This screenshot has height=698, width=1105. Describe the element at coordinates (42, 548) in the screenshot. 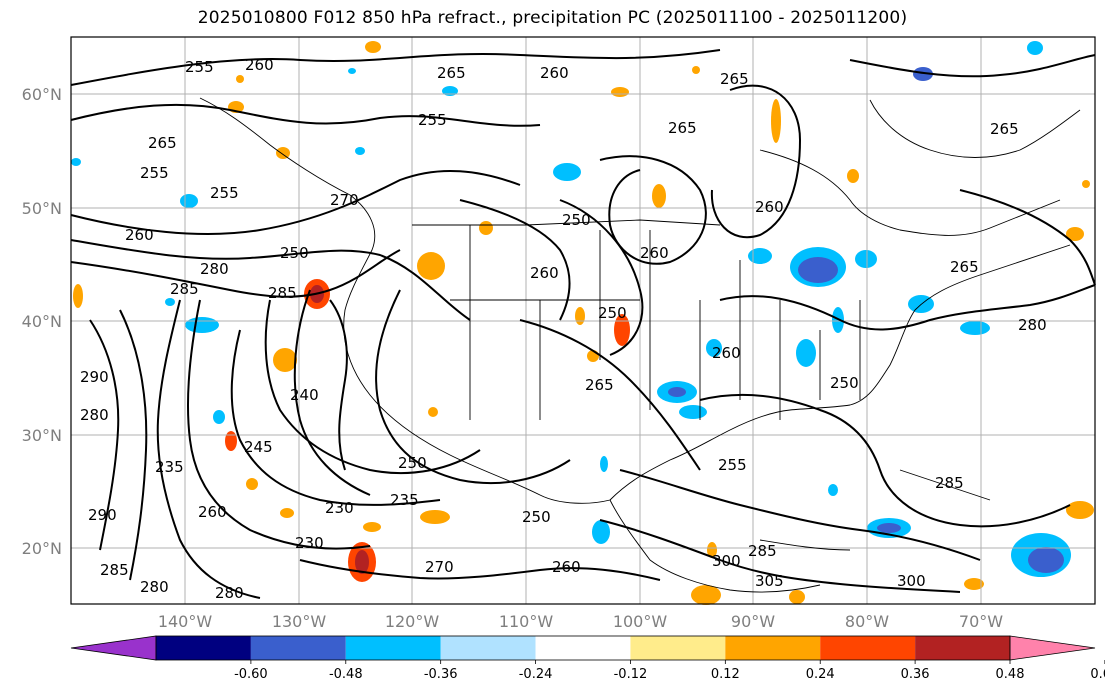

I see `latitude-label: 20°N` at that location.